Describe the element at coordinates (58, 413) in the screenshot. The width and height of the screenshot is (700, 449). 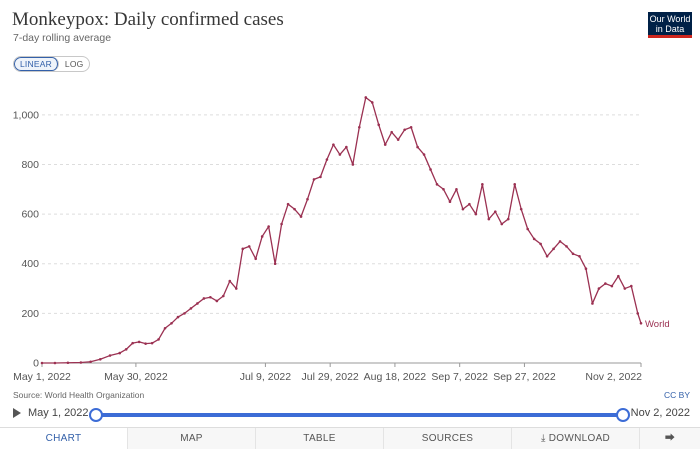
I see `timeline-start-label: May 1, 2022` at that location.